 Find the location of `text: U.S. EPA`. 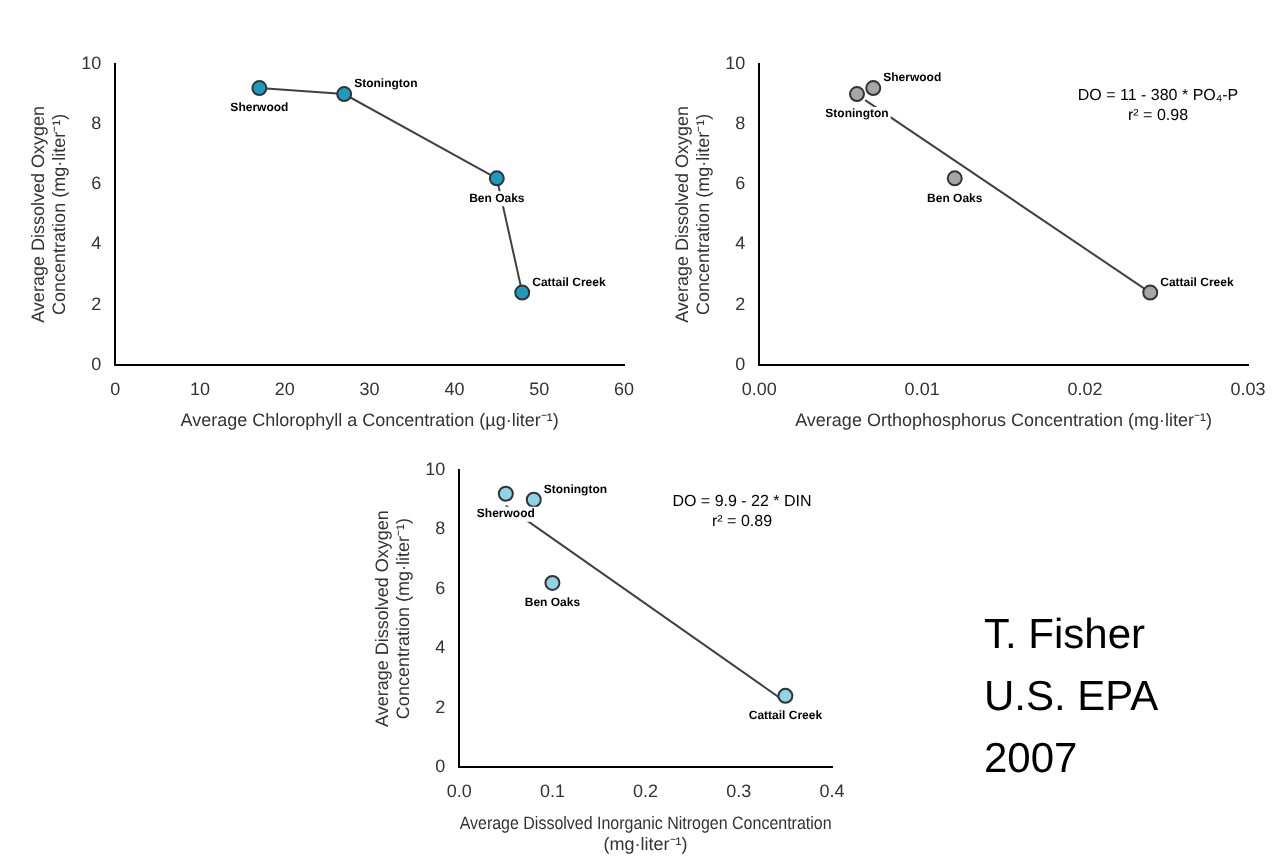

text: U.S. EPA is located at coordinates (1071, 698).